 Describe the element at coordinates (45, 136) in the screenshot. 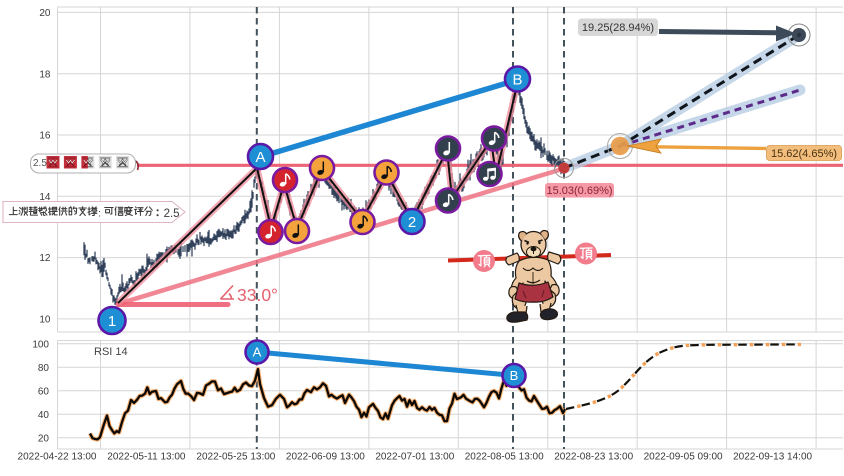

I see `svg-text: 16` at that location.